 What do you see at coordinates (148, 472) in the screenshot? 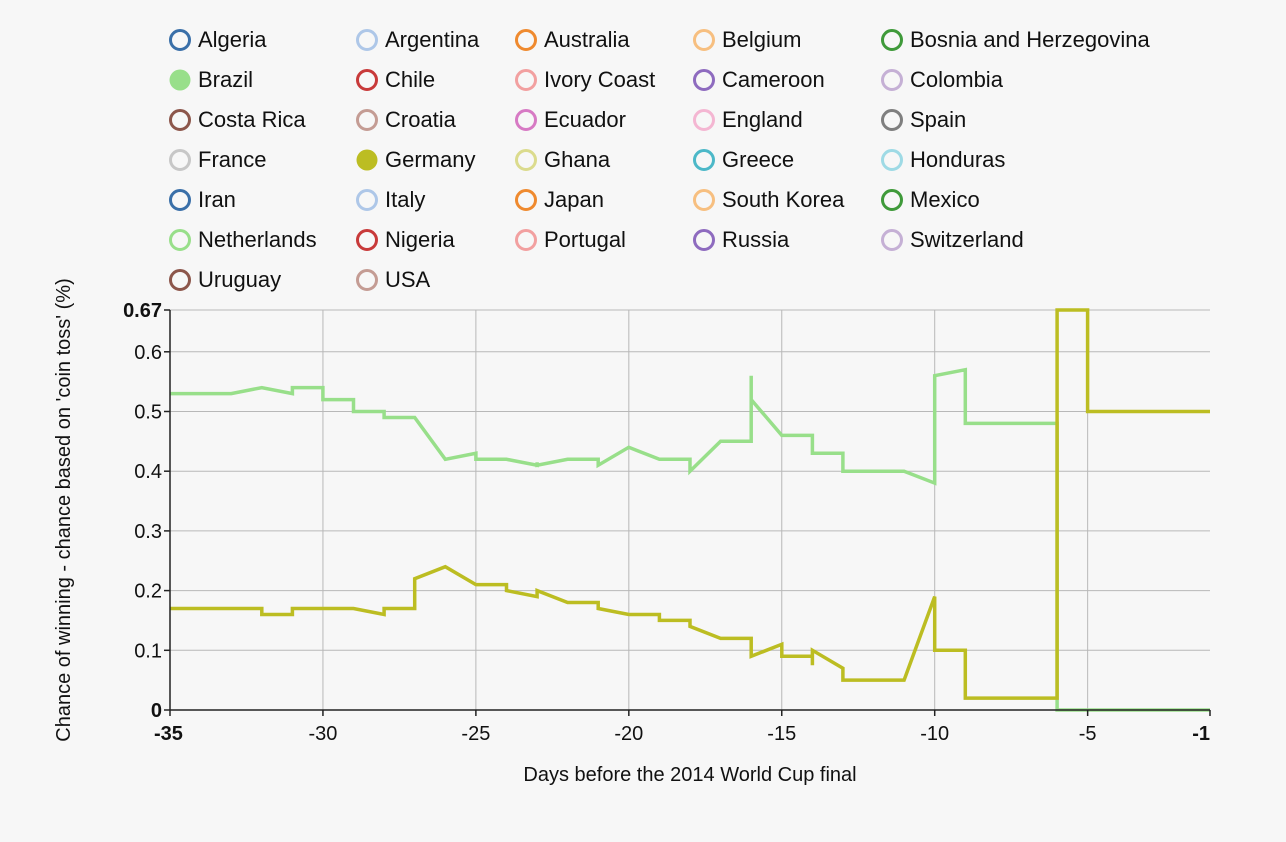
I see `y-tick-label: 0.4` at bounding box center [148, 472].